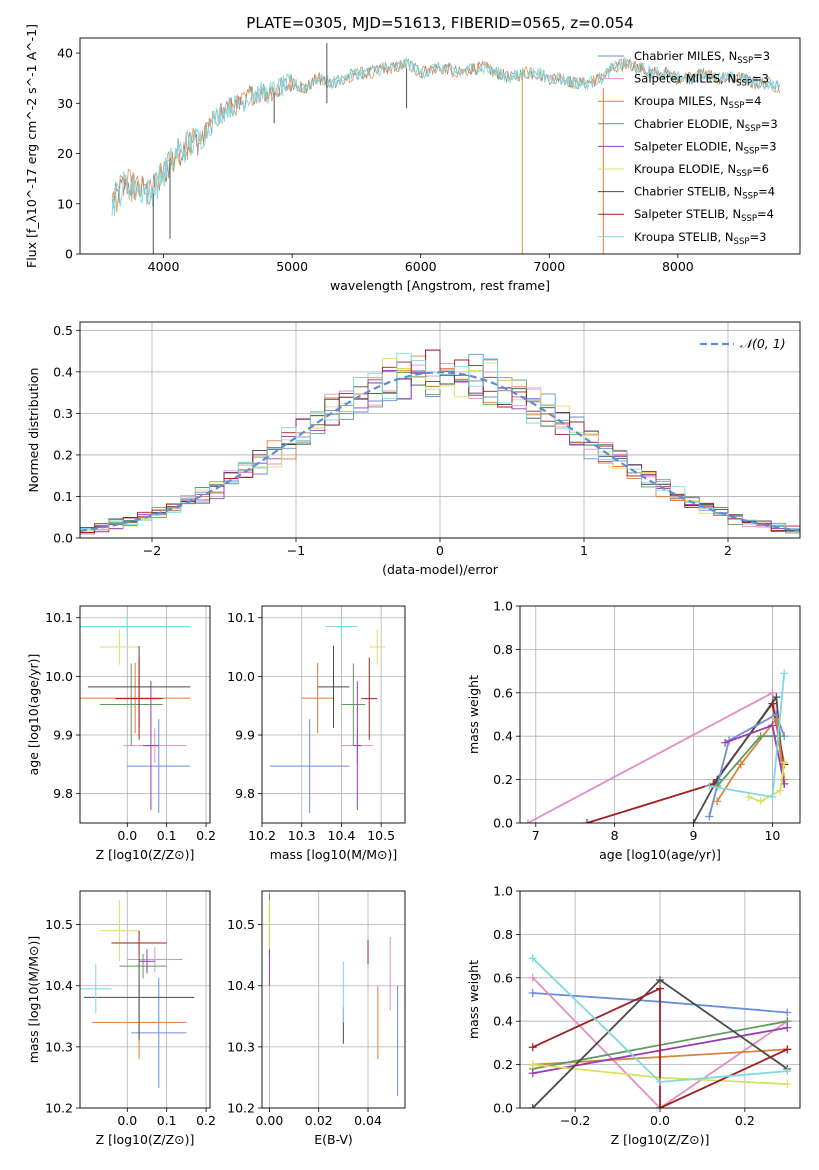  I want to click on y-axis-label: mass [log10(M/M⊙)], so click(33, 1000).